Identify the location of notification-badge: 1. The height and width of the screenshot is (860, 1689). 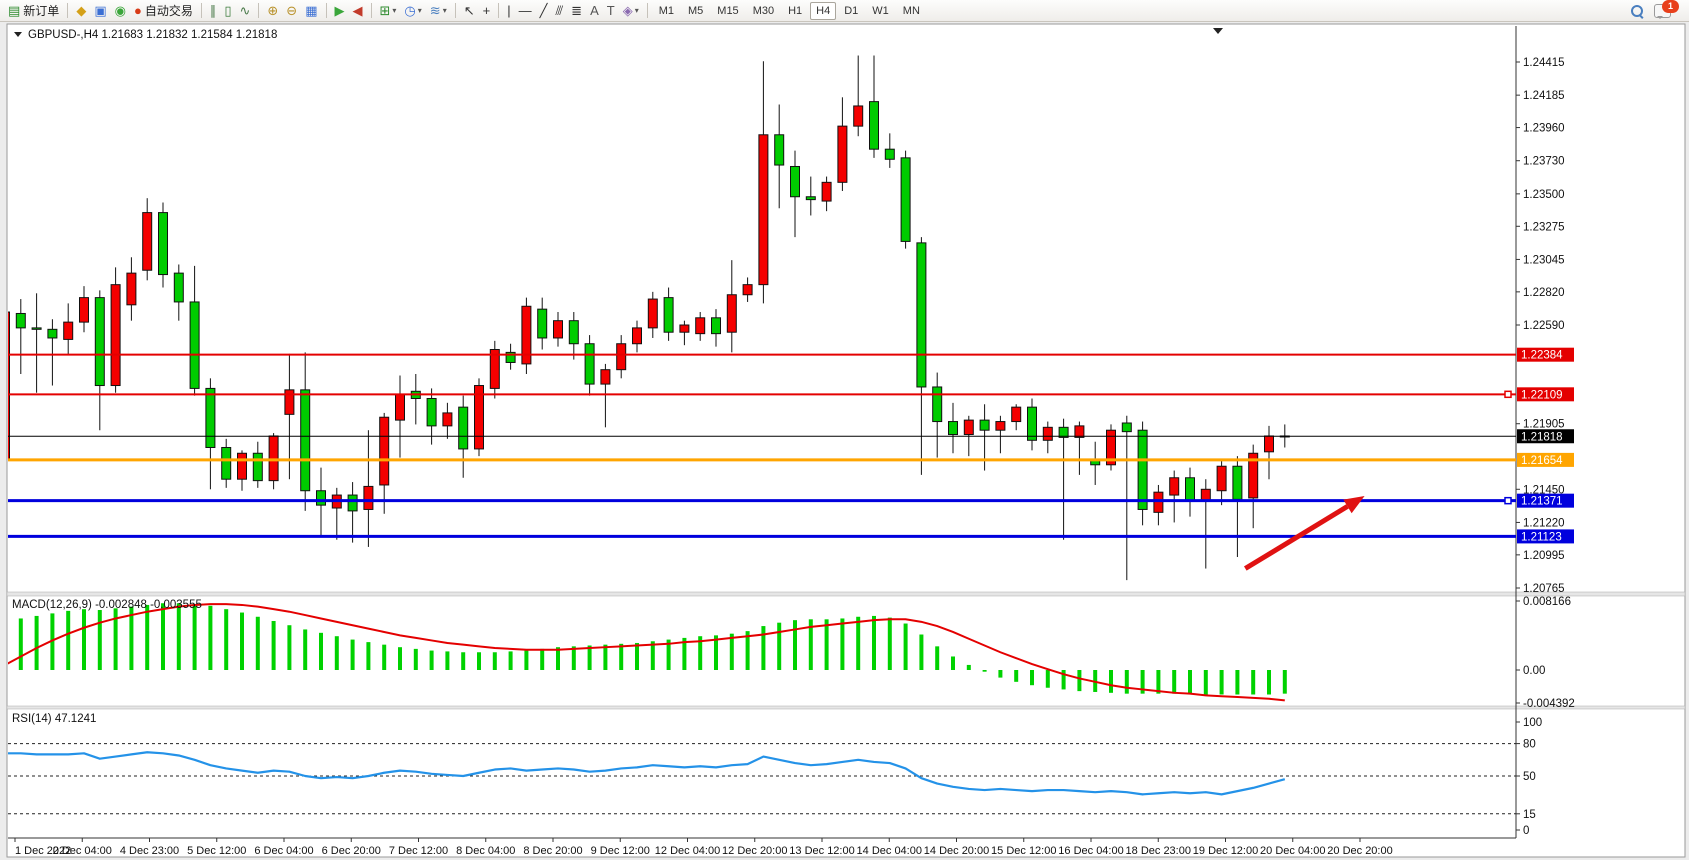
(1670, 6).